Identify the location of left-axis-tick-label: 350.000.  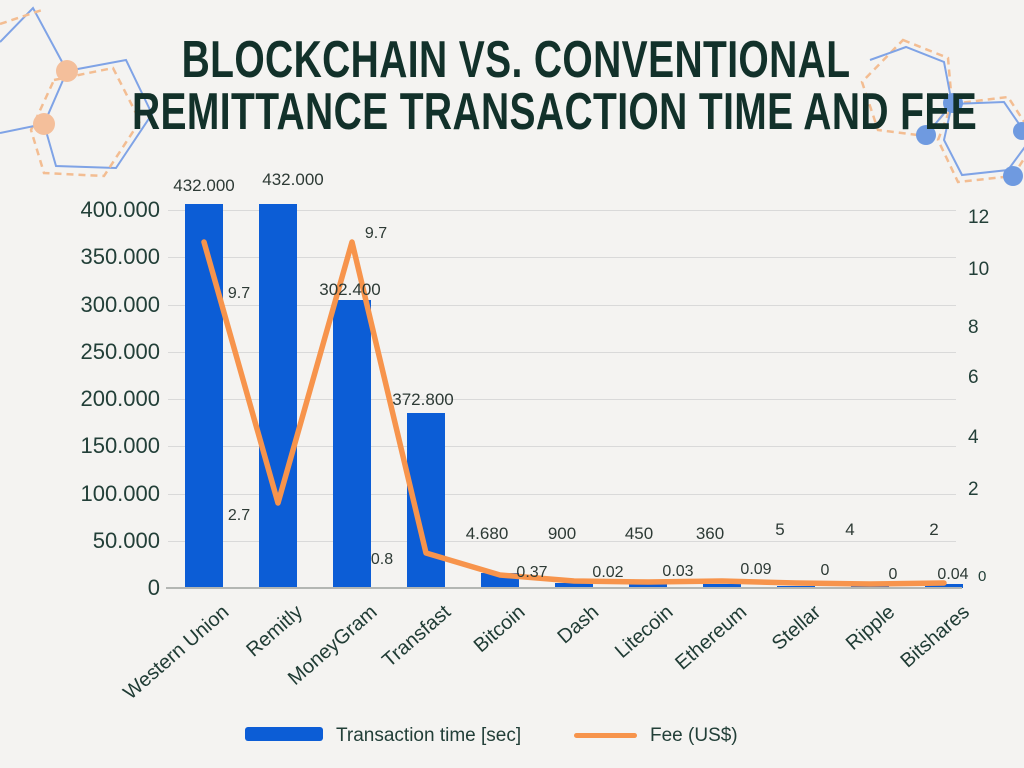
(120, 256).